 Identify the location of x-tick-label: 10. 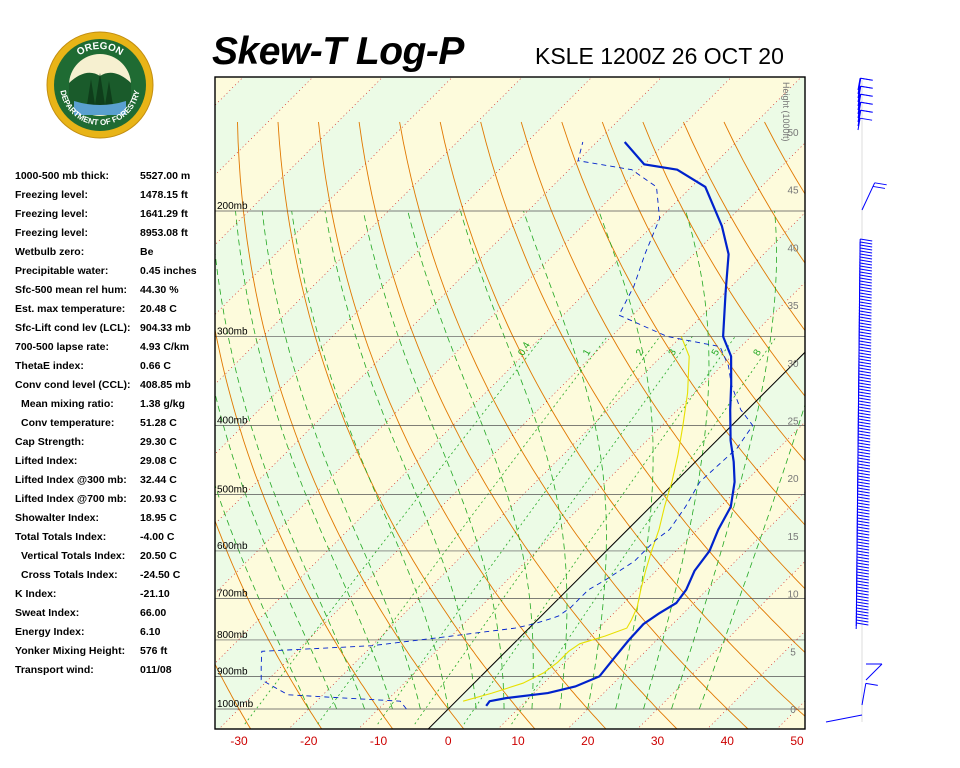
(518, 741).